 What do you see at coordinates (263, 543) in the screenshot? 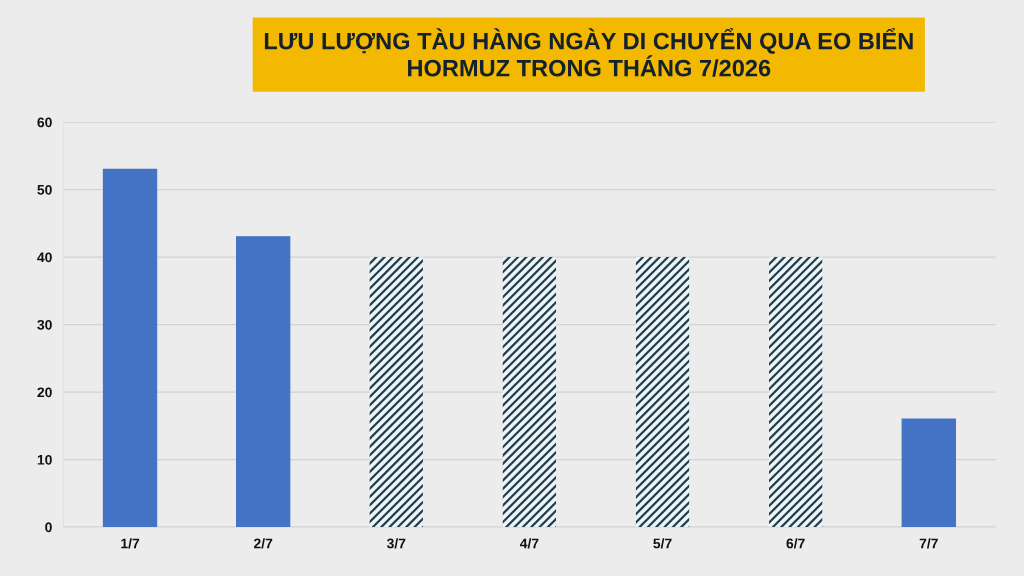
I see `x-tick-label: 2/7` at bounding box center [263, 543].